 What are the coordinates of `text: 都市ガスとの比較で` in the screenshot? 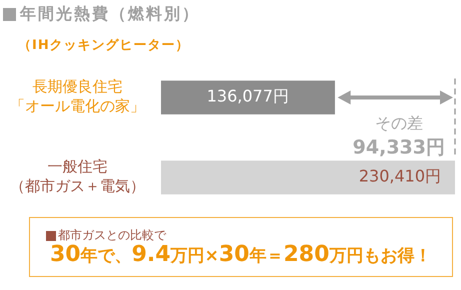 It's located at (112, 235).